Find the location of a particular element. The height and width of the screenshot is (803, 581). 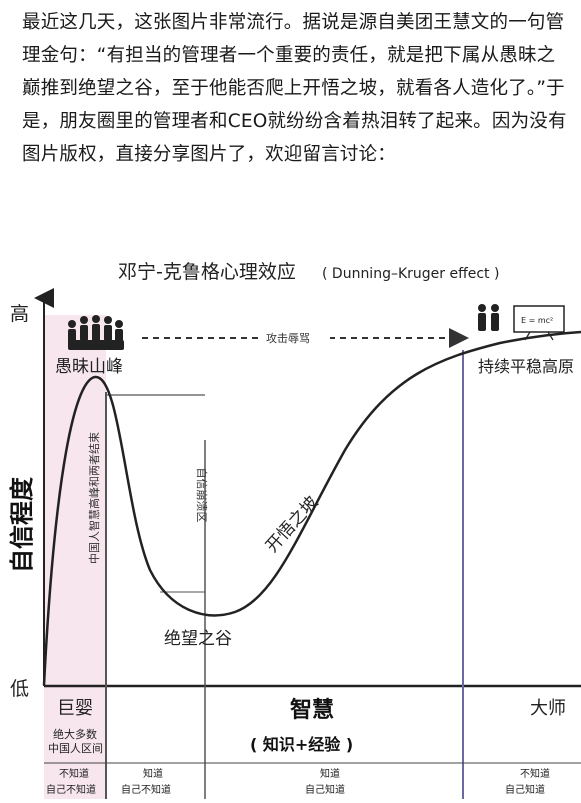

formula-text: E = mc² is located at coordinates (537, 320).